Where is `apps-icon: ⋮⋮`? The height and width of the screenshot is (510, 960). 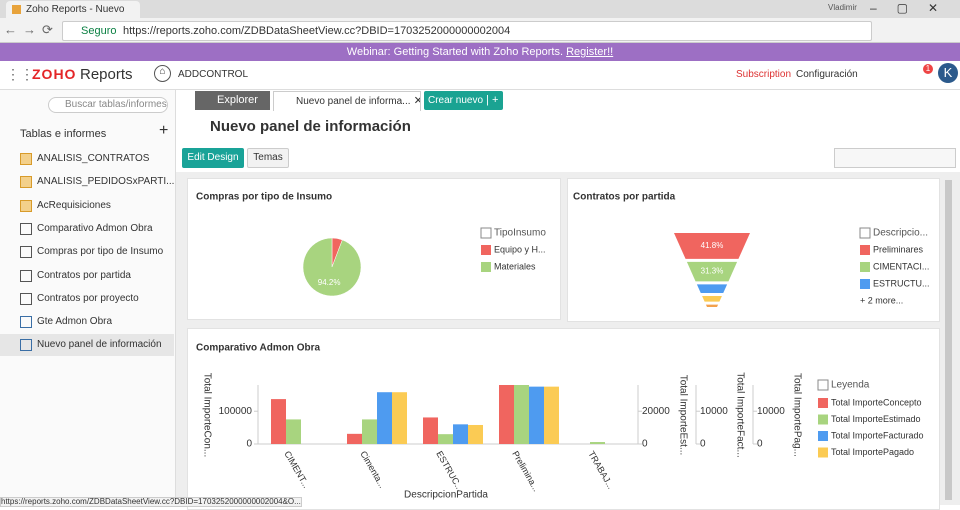
apps-icon: ⋮⋮ is located at coordinates (20, 74).